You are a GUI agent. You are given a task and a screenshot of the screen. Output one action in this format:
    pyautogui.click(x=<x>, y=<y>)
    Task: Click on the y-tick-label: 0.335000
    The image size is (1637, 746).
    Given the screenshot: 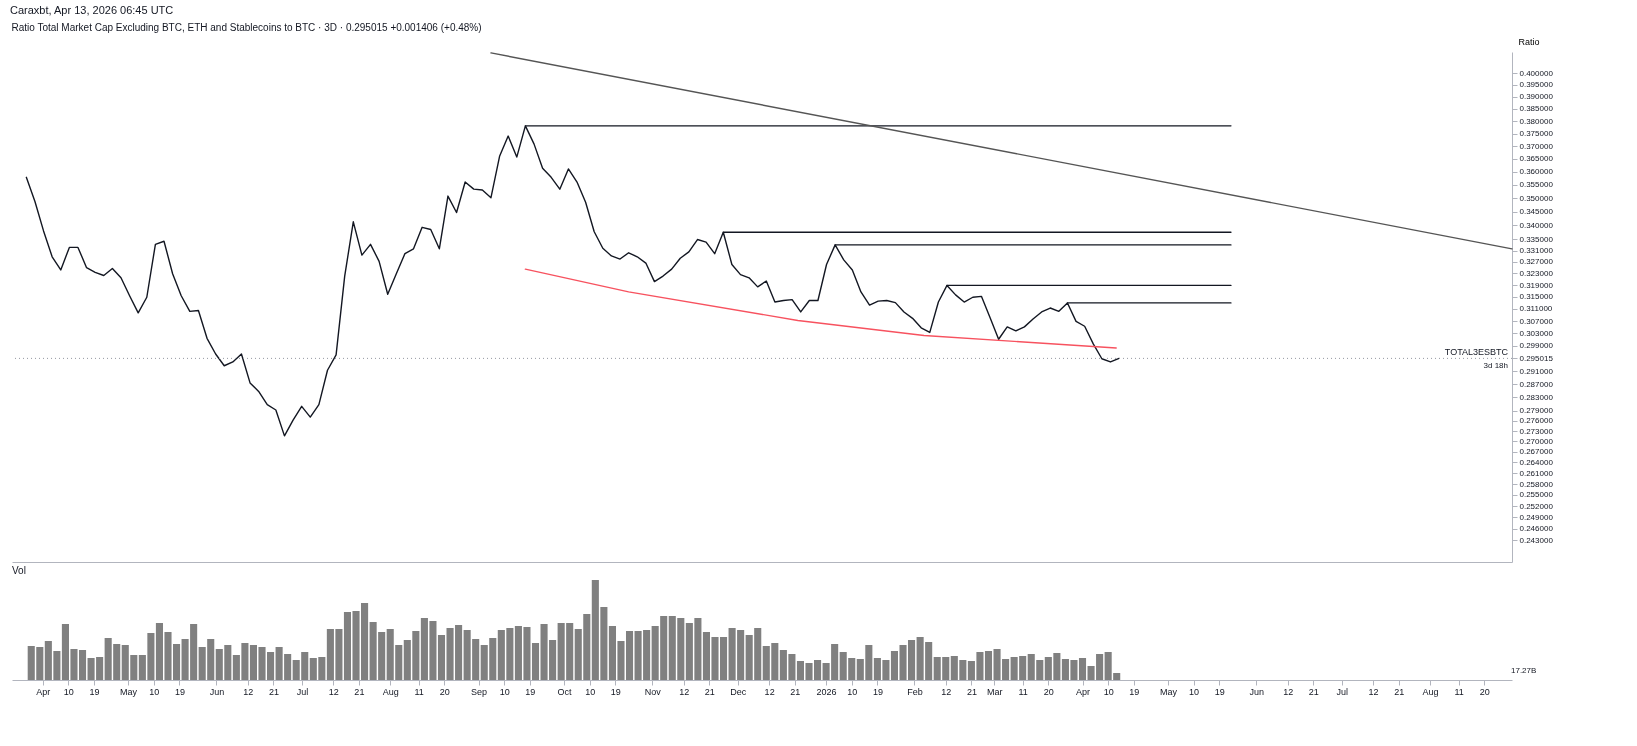 What is the action you would take?
    pyautogui.click(x=1536, y=239)
    